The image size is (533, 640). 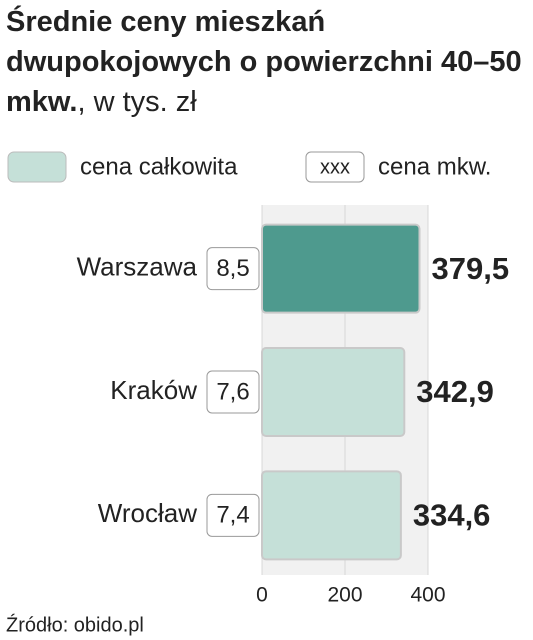 I want to click on y-tick-label: Wrocław, so click(x=147, y=513).